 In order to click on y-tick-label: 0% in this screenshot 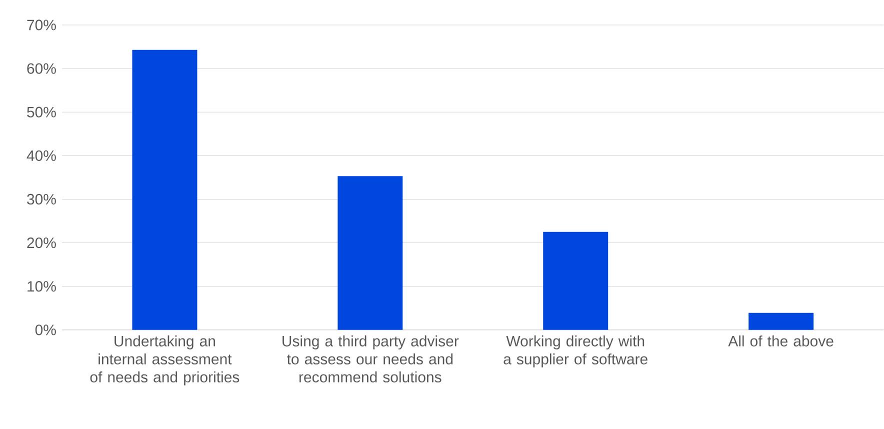, I will do `click(45, 330)`.